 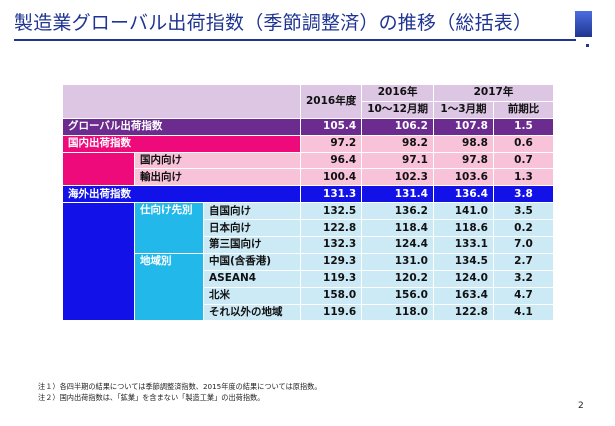 I want to click on north-america-q4-2016: 156.0, so click(x=397, y=295).